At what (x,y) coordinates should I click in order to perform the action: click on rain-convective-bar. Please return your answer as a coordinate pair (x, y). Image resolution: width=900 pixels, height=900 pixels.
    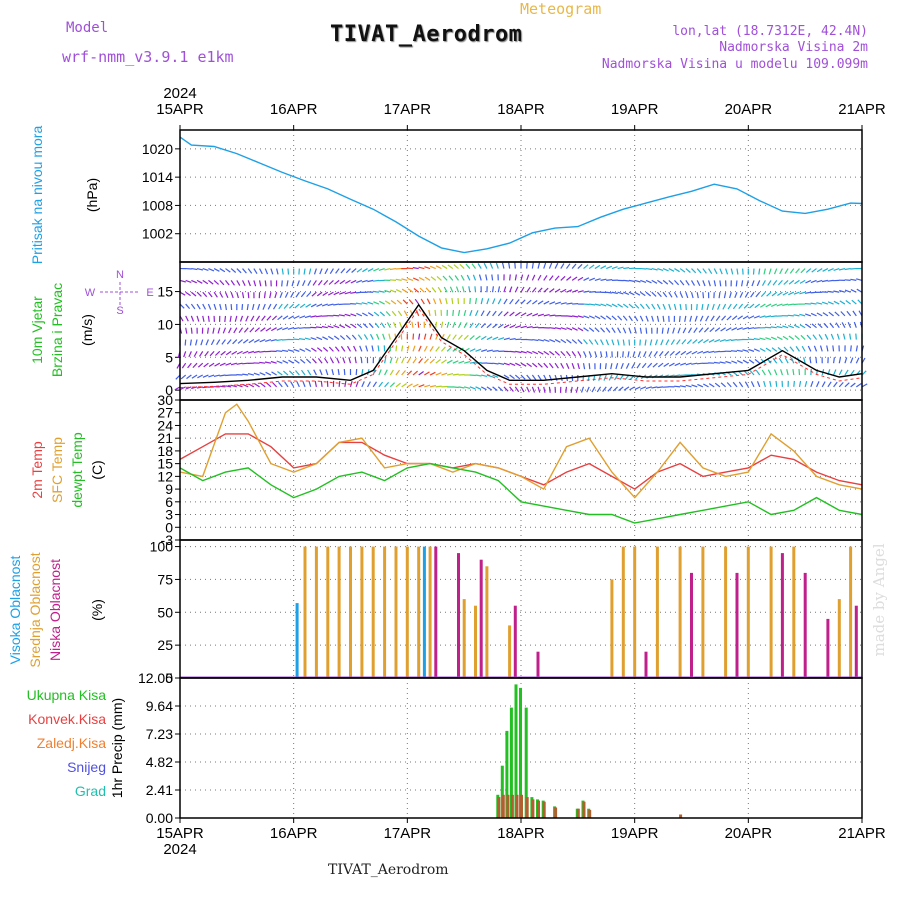
    Looking at the image, I should click on (590, 813).